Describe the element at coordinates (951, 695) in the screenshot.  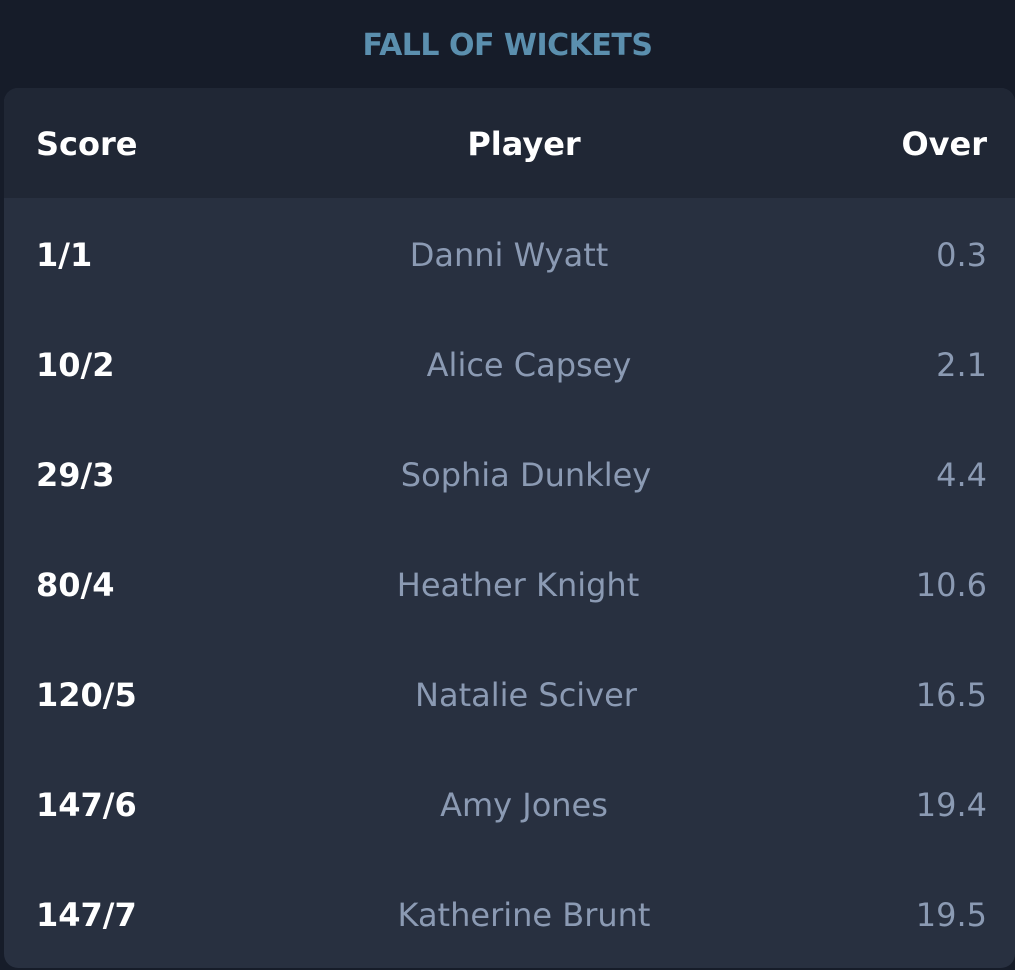
I see `row-over: 16.5` at that location.